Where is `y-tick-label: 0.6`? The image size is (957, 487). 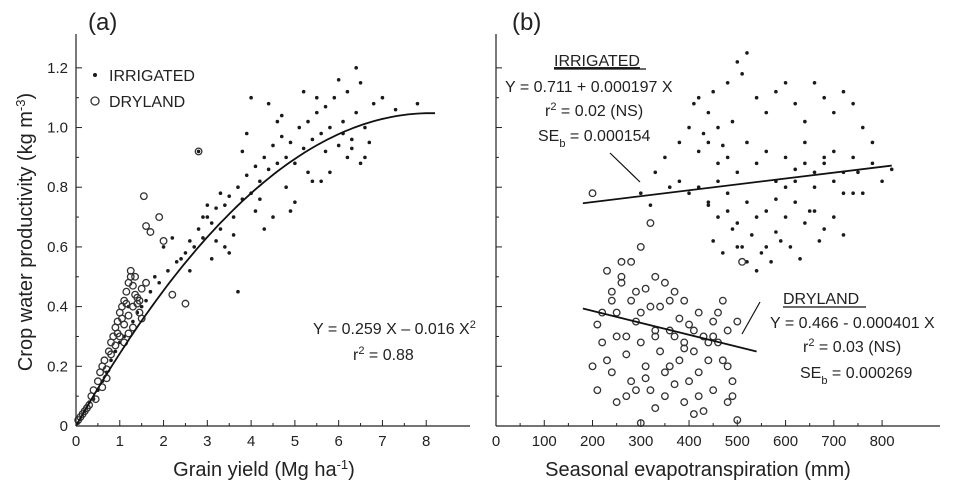 y-tick-label: 0.6 is located at coordinates (57, 247).